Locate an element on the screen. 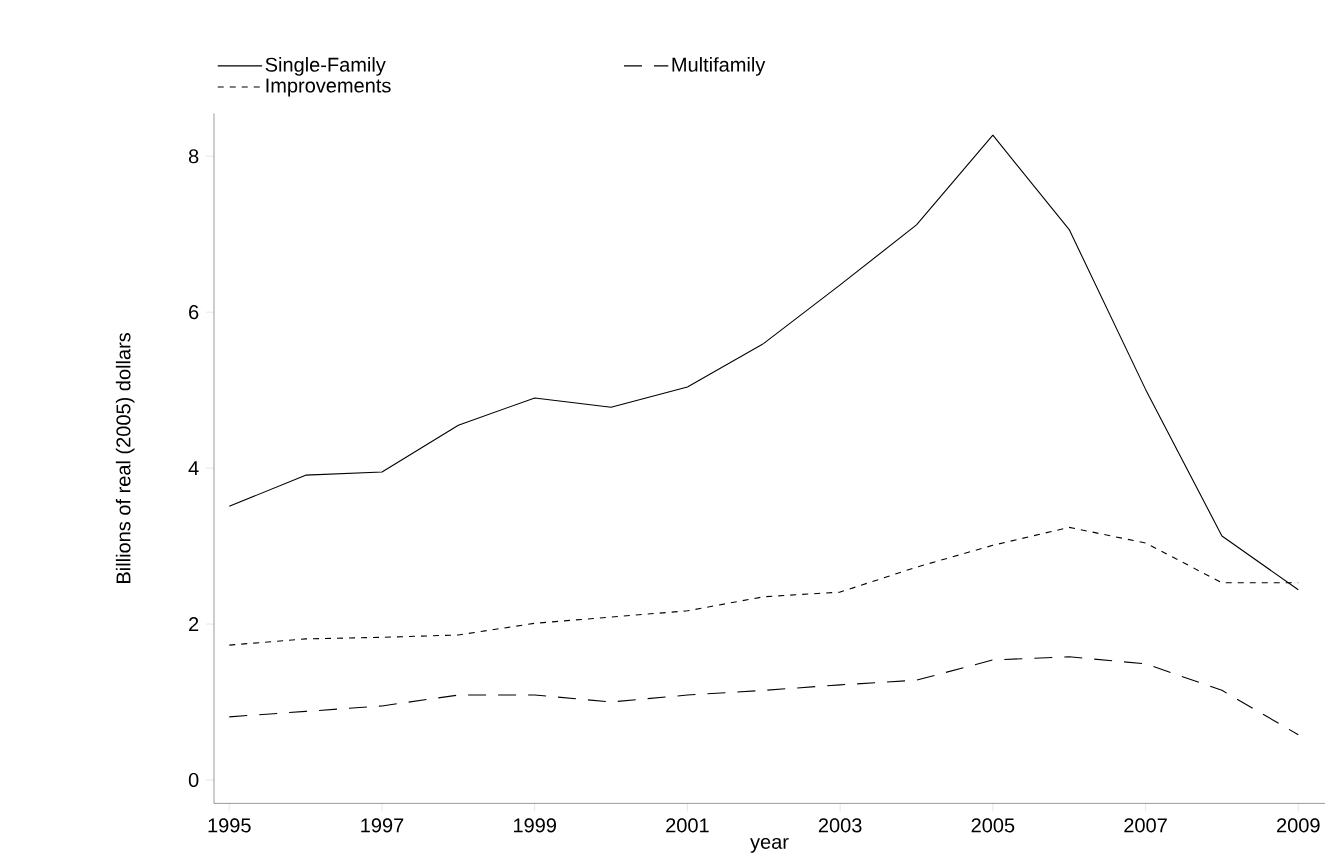 This screenshot has height=856, width=1329. x-tick-label: 2007 is located at coordinates (1145, 825).